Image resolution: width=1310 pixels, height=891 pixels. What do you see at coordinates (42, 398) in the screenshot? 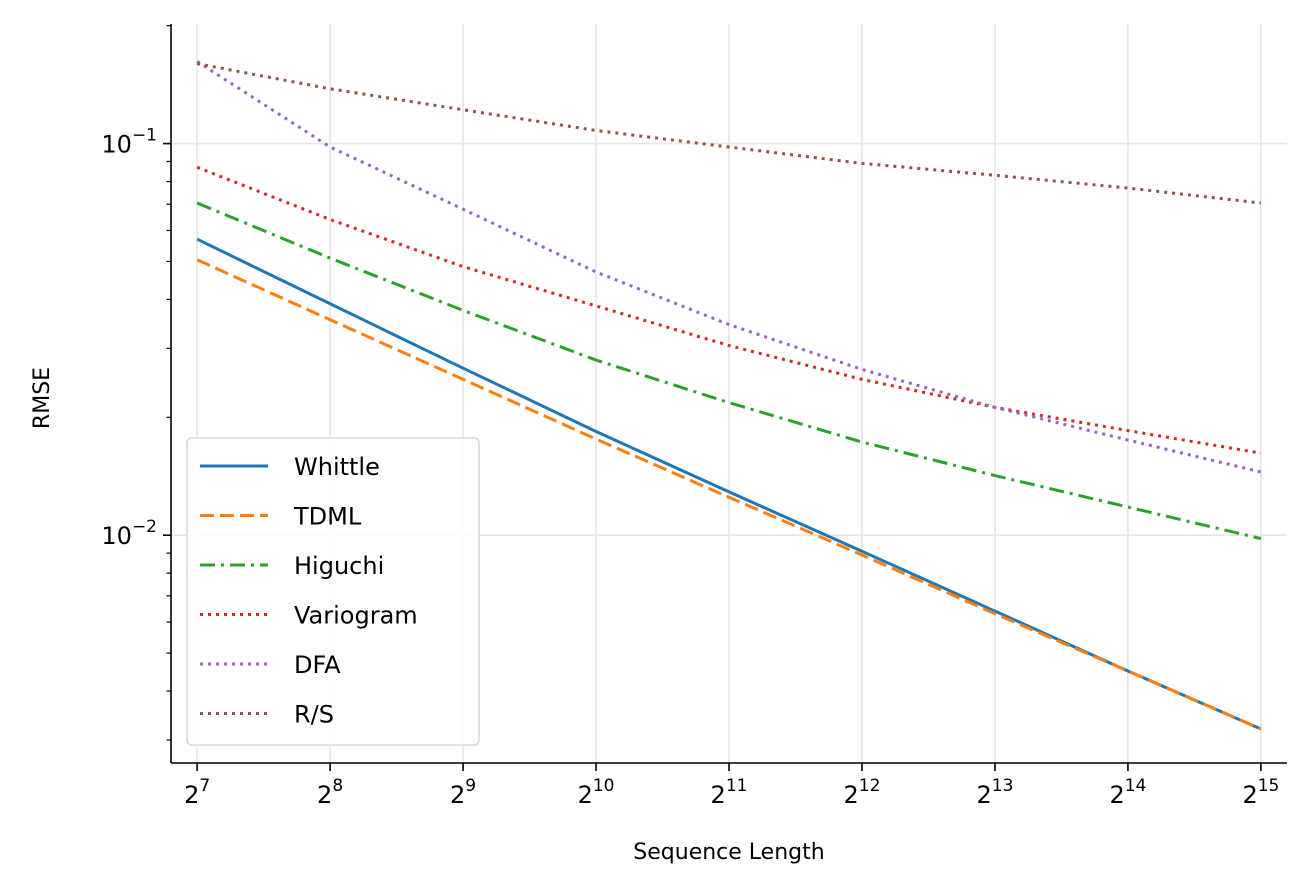
I see `y-axis-label: RMSE` at bounding box center [42, 398].